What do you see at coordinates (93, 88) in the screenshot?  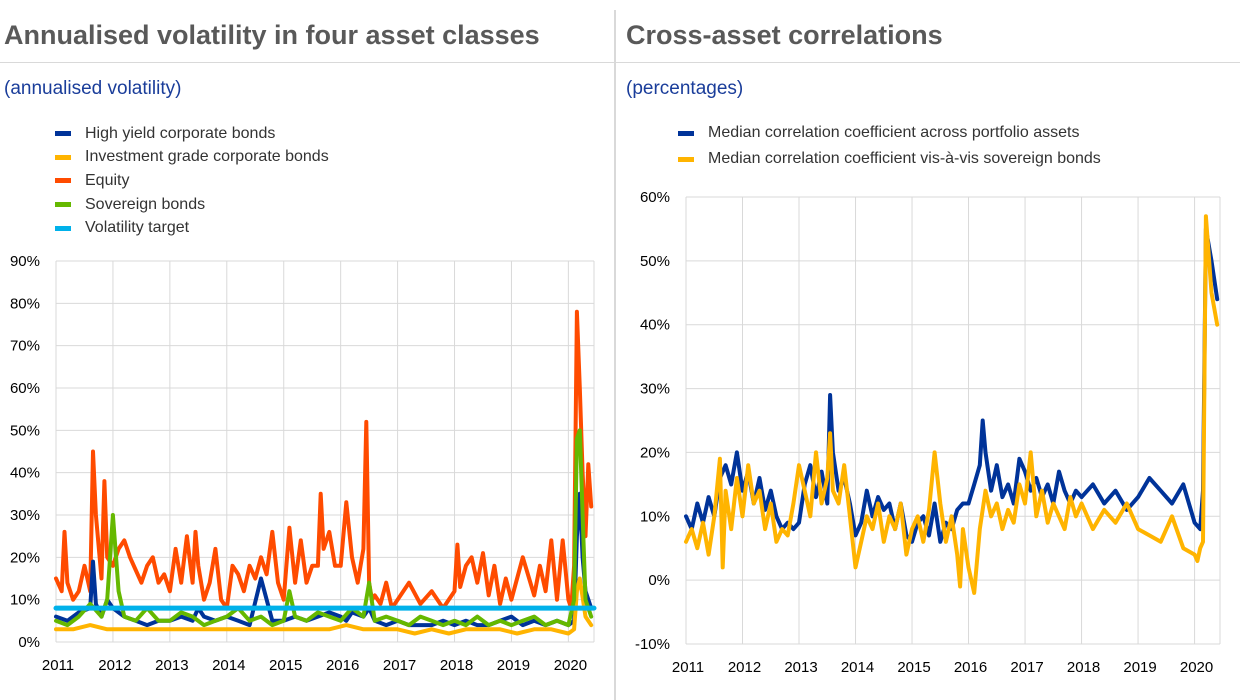 I see `chart-subtitle: (annualised volatility)` at bounding box center [93, 88].